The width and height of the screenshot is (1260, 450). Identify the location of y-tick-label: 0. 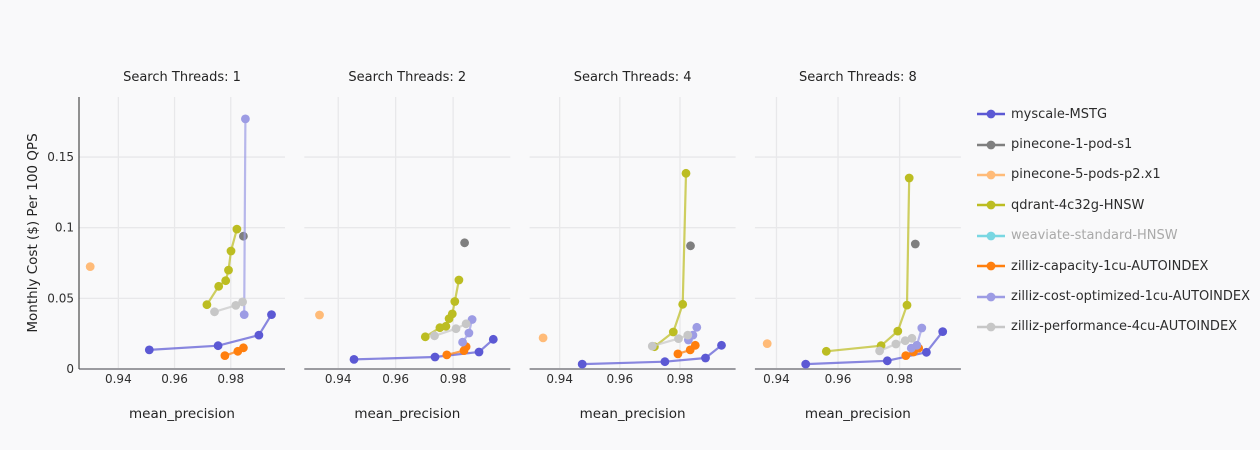
(70, 369).